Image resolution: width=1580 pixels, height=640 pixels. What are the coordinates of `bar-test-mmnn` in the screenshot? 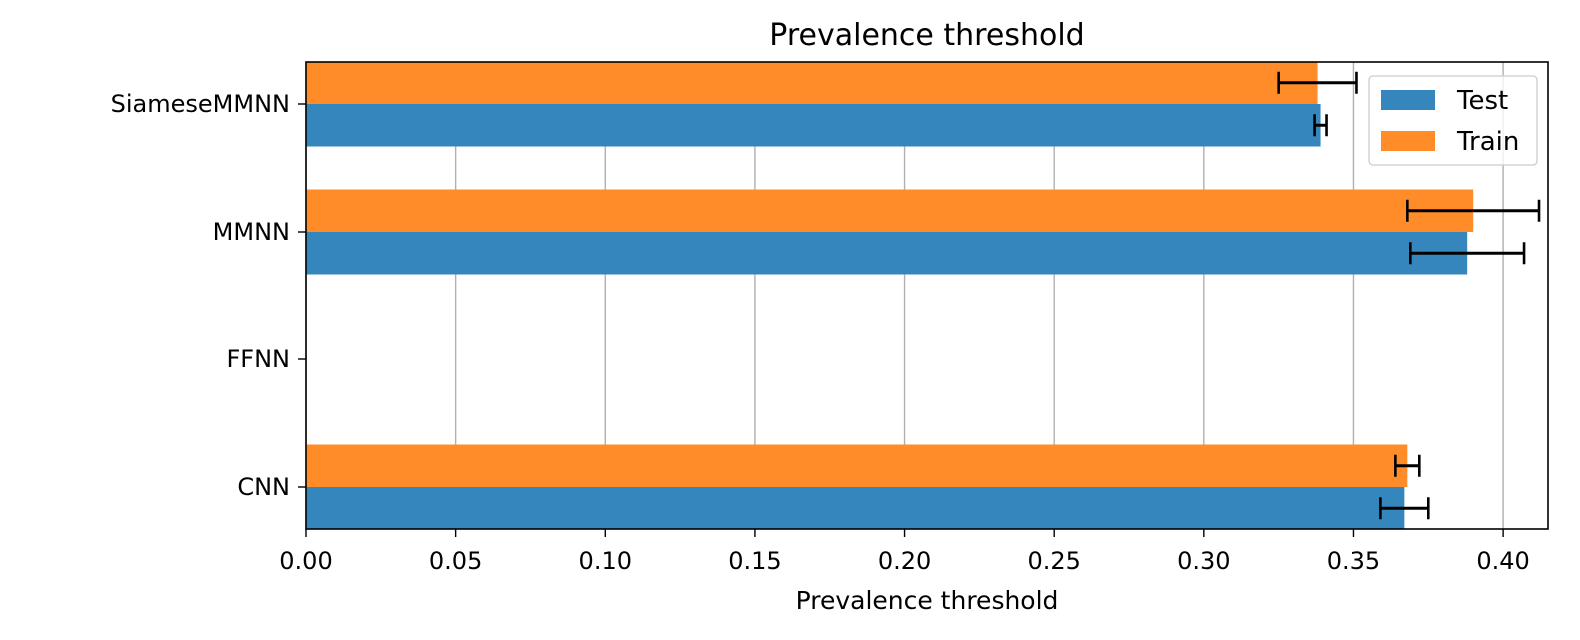 It's located at (887, 253).